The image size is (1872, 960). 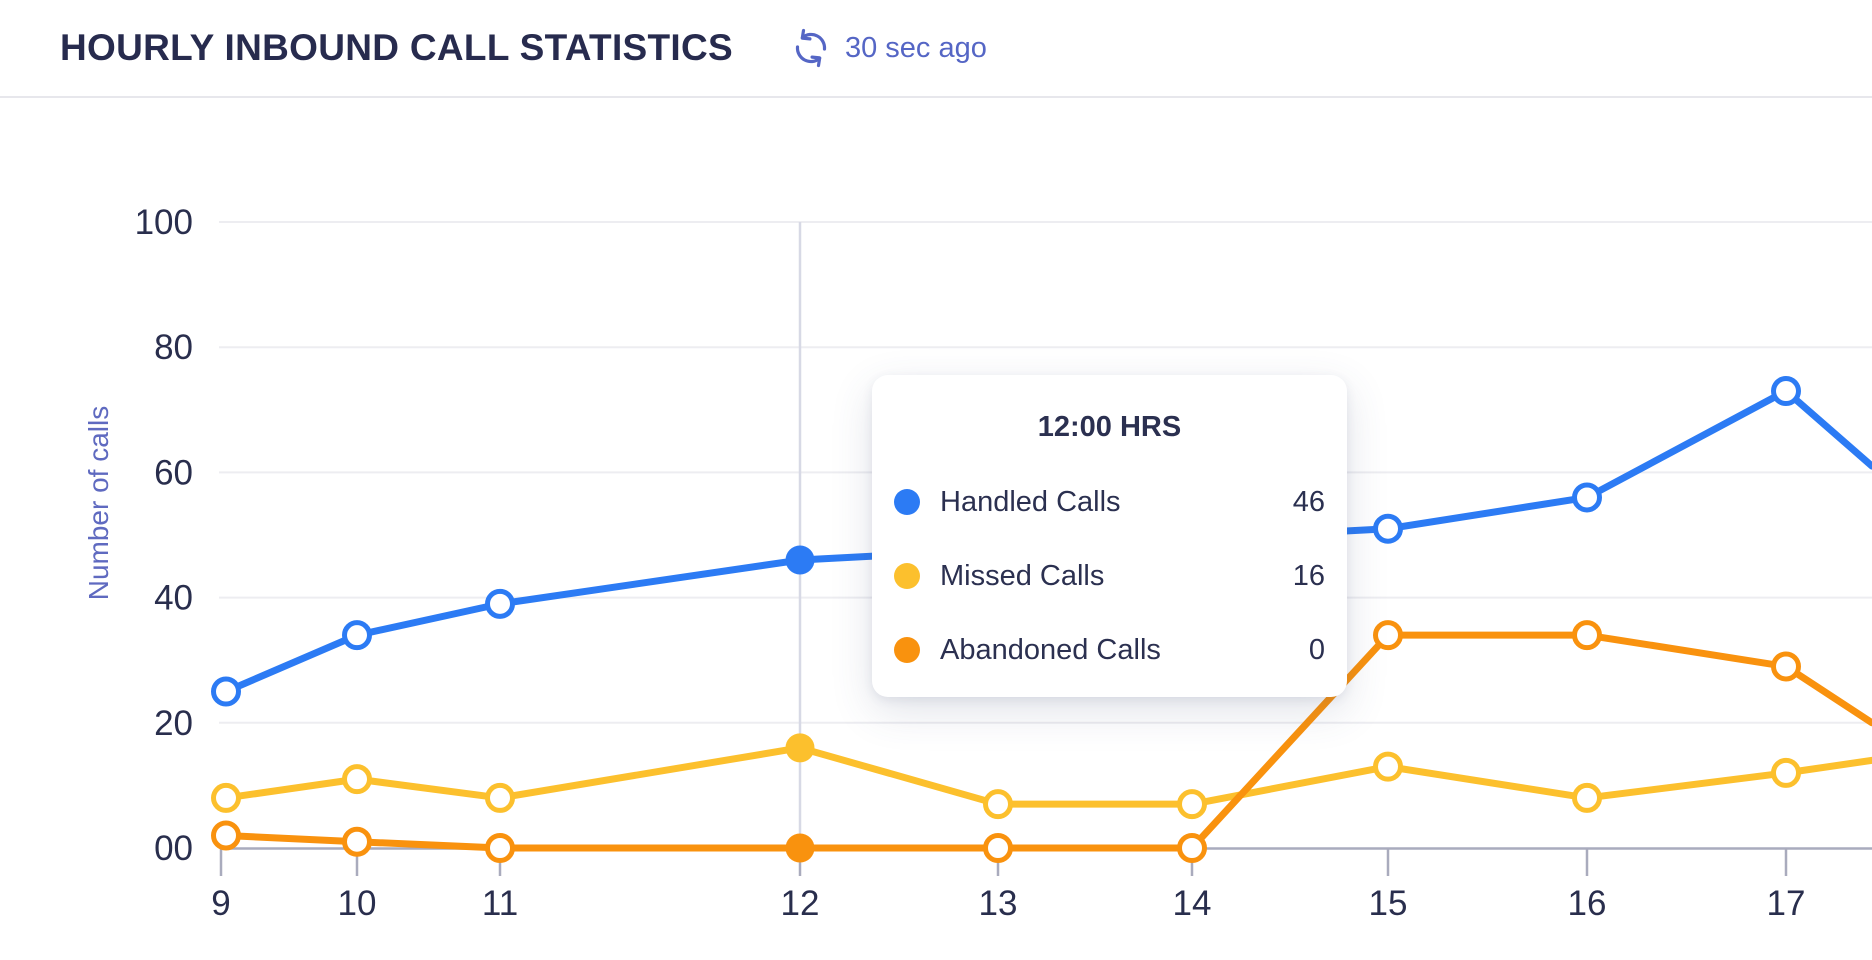 What do you see at coordinates (907, 576) in the screenshot?
I see `missed-calls-dot-icon` at bounding box center [907, 576].